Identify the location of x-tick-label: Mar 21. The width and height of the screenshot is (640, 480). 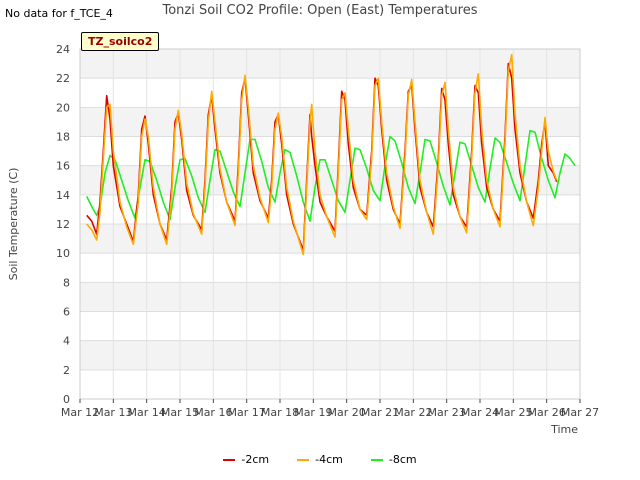
(380, 412).